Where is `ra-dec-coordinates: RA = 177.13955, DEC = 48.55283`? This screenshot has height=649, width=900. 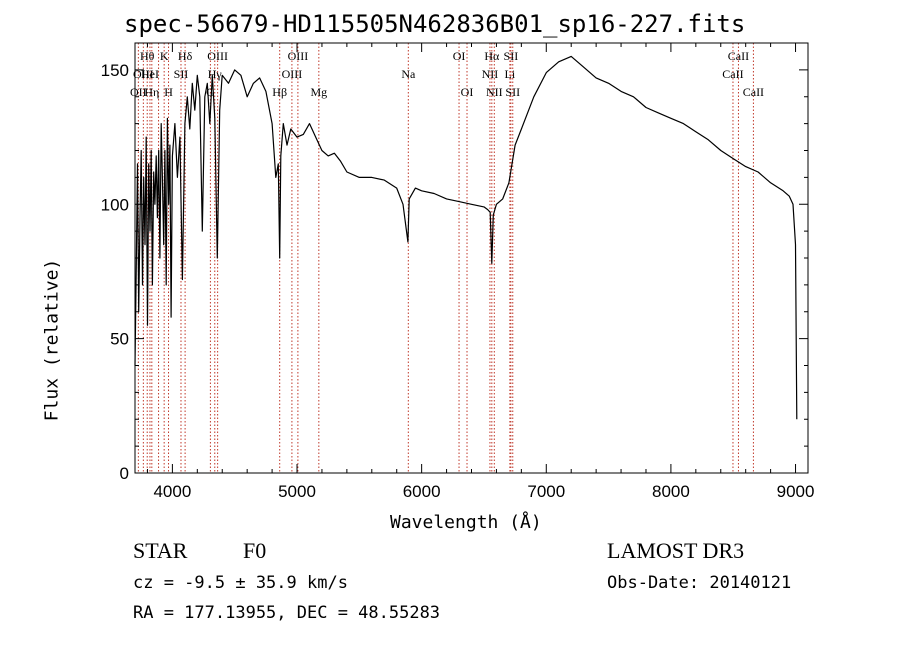
ra-dec-coordinates: RA = 177.13955, DEC = 48.55283 is located at coordinates (287, 613).